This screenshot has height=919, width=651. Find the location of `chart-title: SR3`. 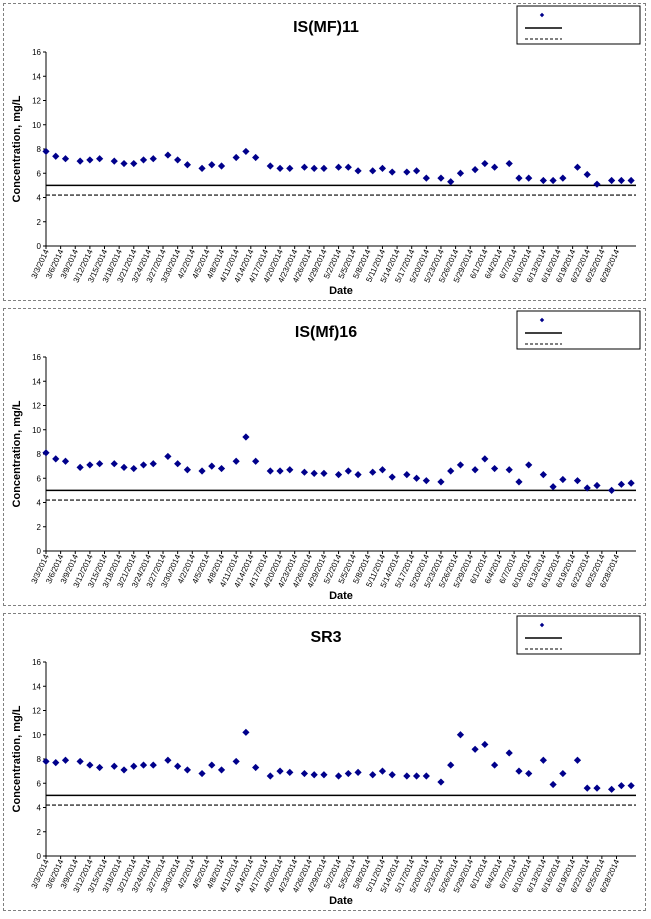

chart-title: SR3 is located at coordinates (325, 637).